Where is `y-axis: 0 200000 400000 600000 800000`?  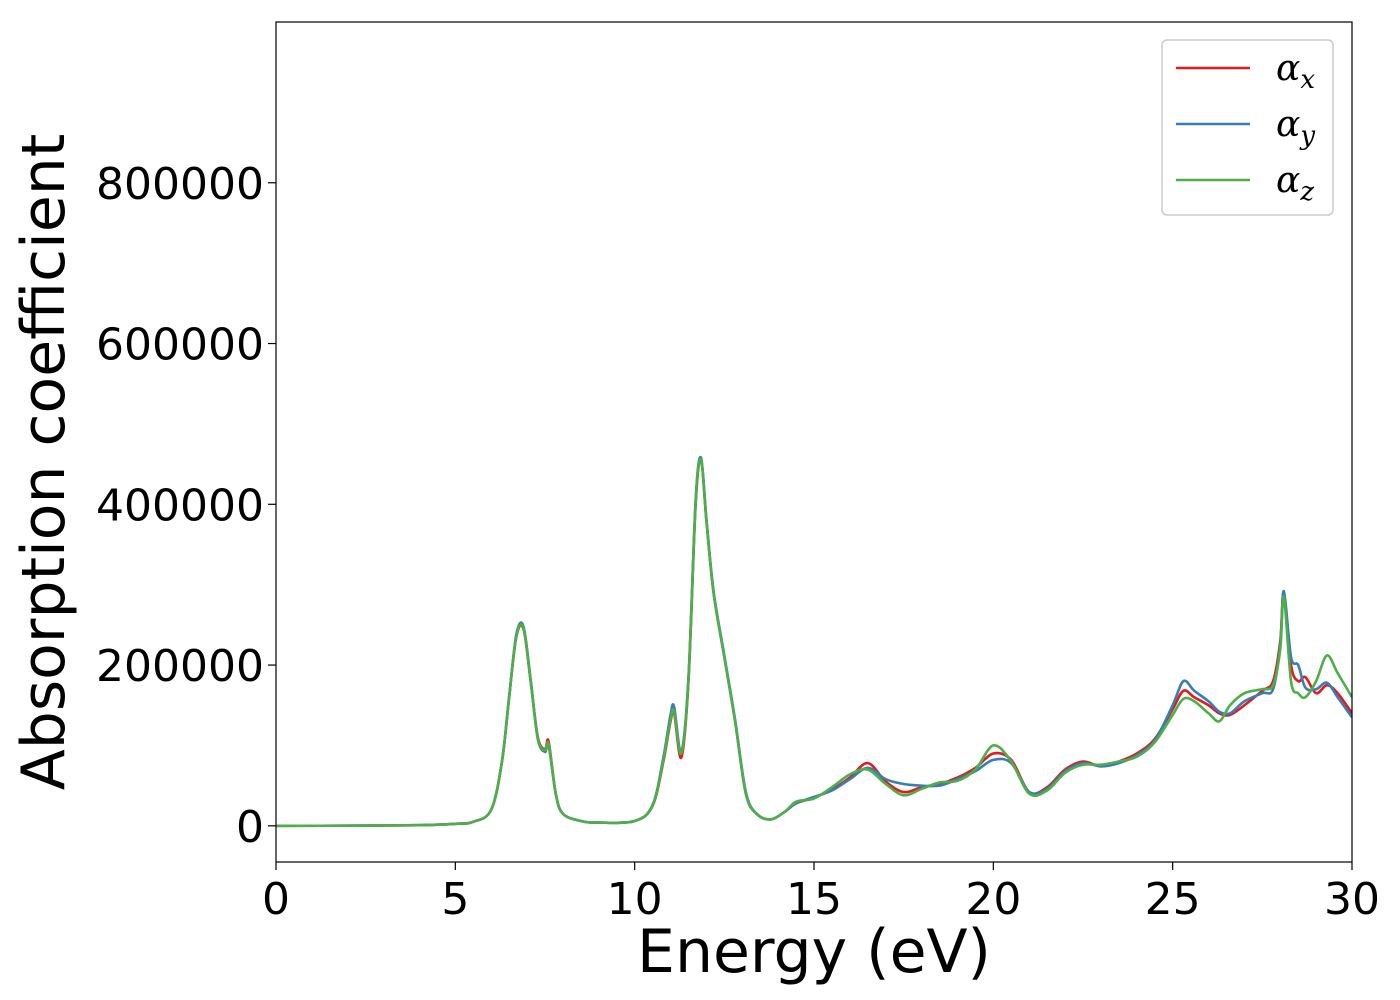 y-axis: 0 200000 400000 600000 800000 is located at coordinates (186, 506).